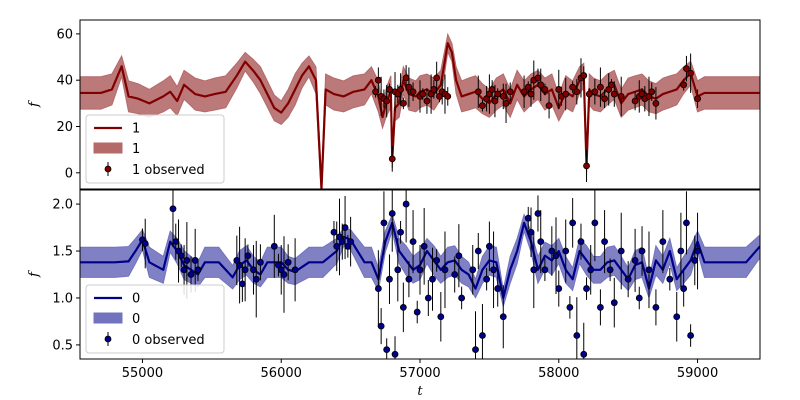 The height and width of the screenshot is (400, 800). Describe the element at coordinates (697, 373) in the screenshot. I see `x-tick-label: 59000` at that location.